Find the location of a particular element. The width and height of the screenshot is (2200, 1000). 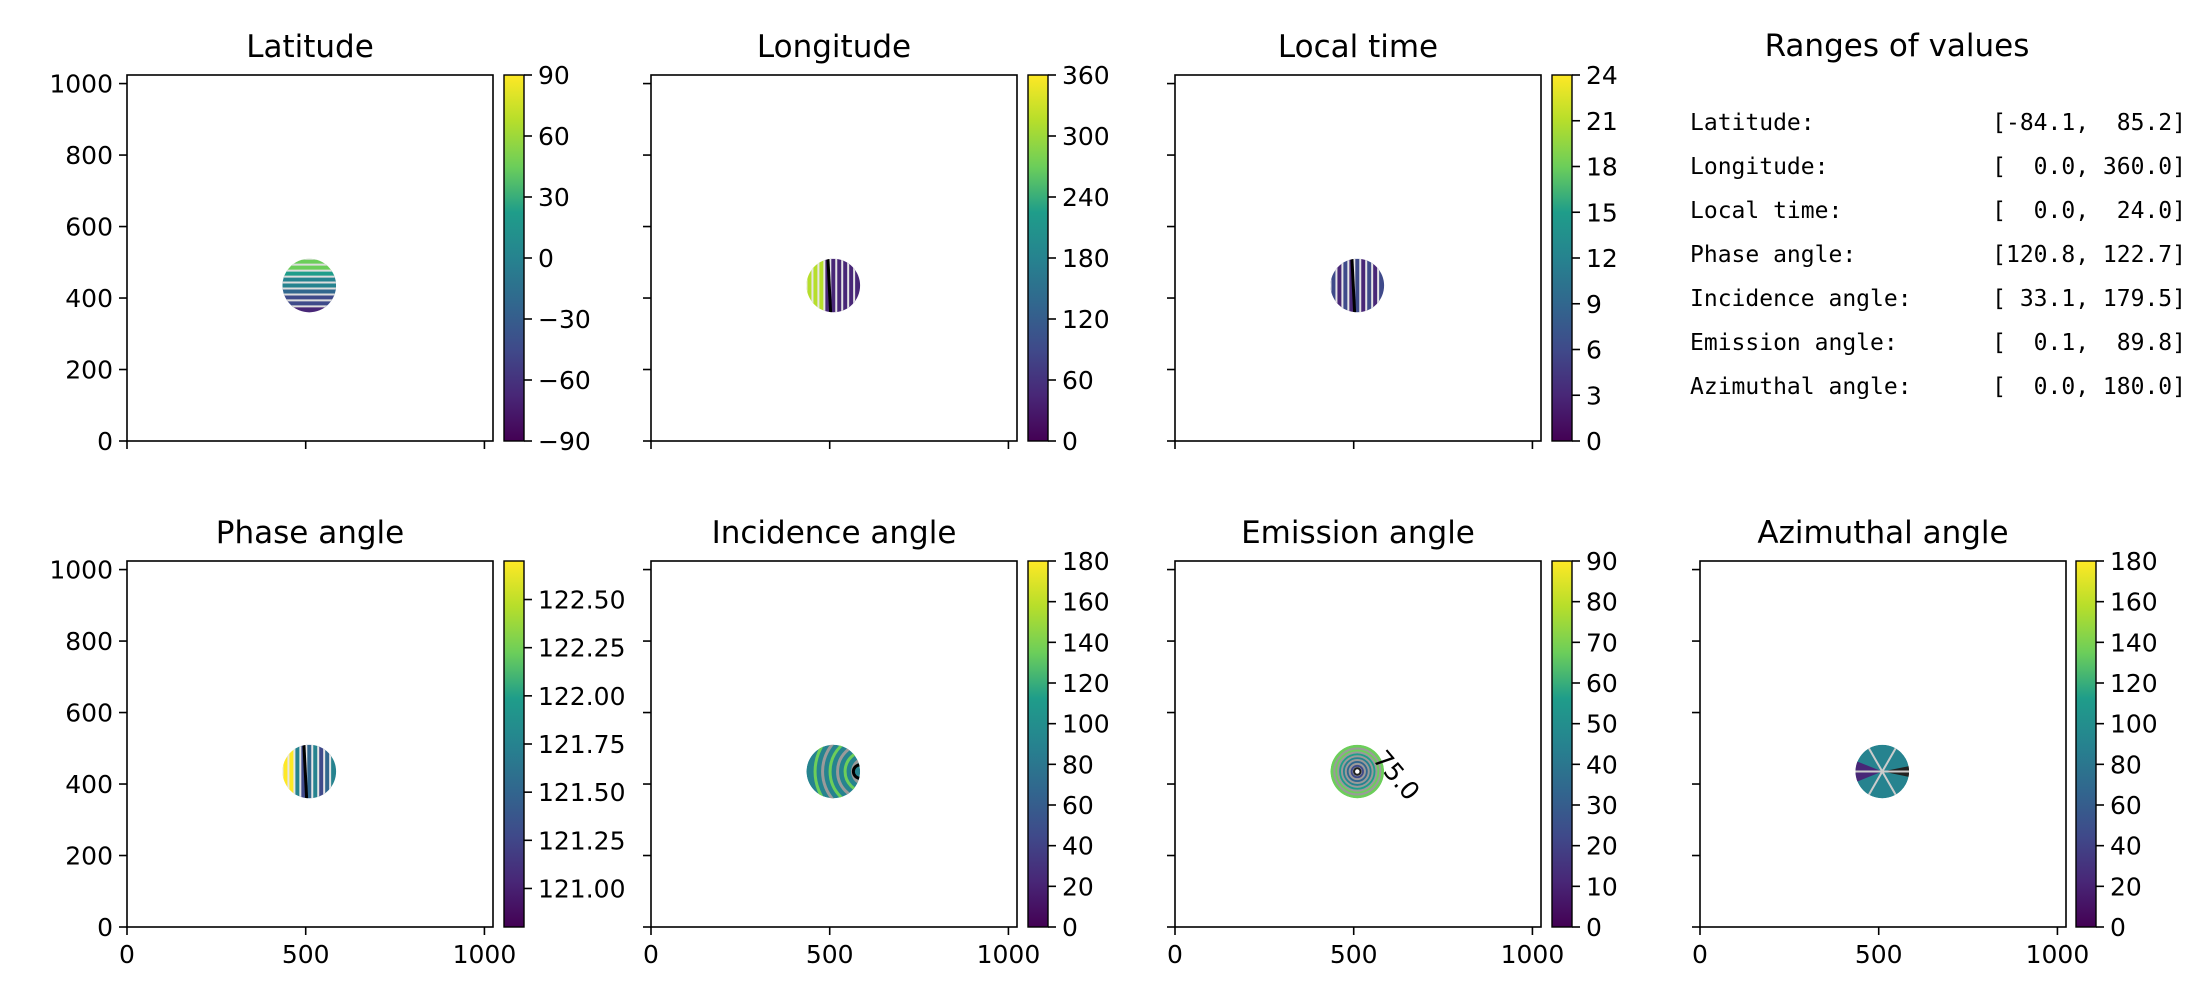

range-label: Longitude: is located at coordinates (1759, 167).